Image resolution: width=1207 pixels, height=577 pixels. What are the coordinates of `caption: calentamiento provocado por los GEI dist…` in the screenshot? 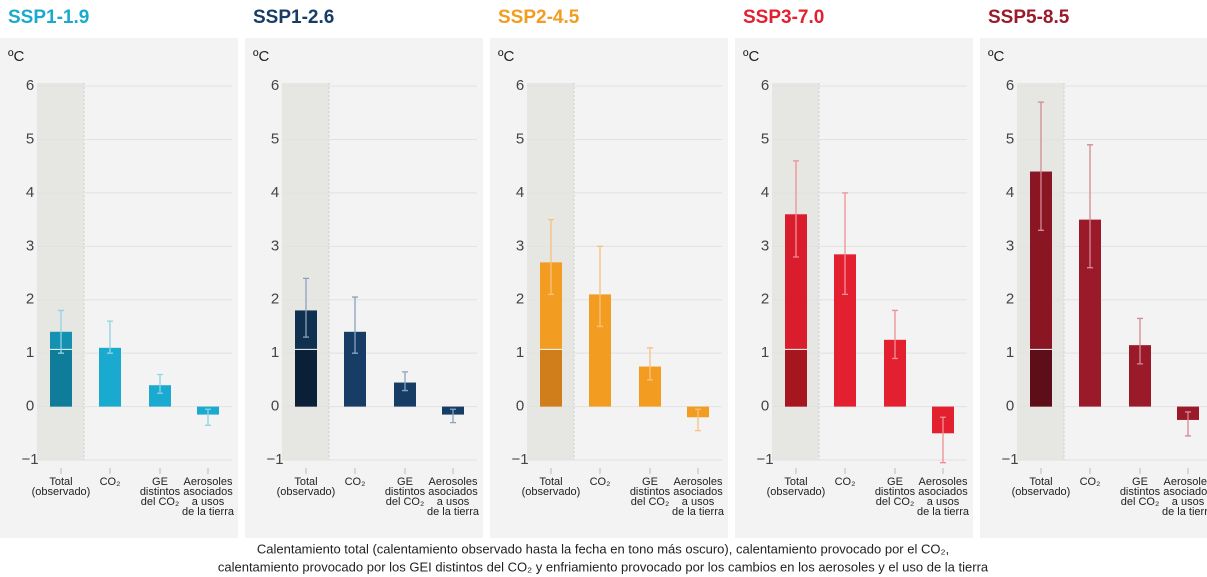 It's located at (603, 566).